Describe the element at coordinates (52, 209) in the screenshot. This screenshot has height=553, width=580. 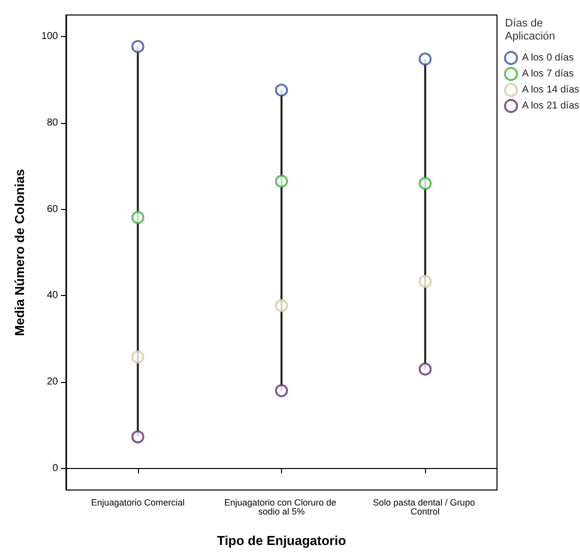
I see `y-tick-label: 60` at that location.